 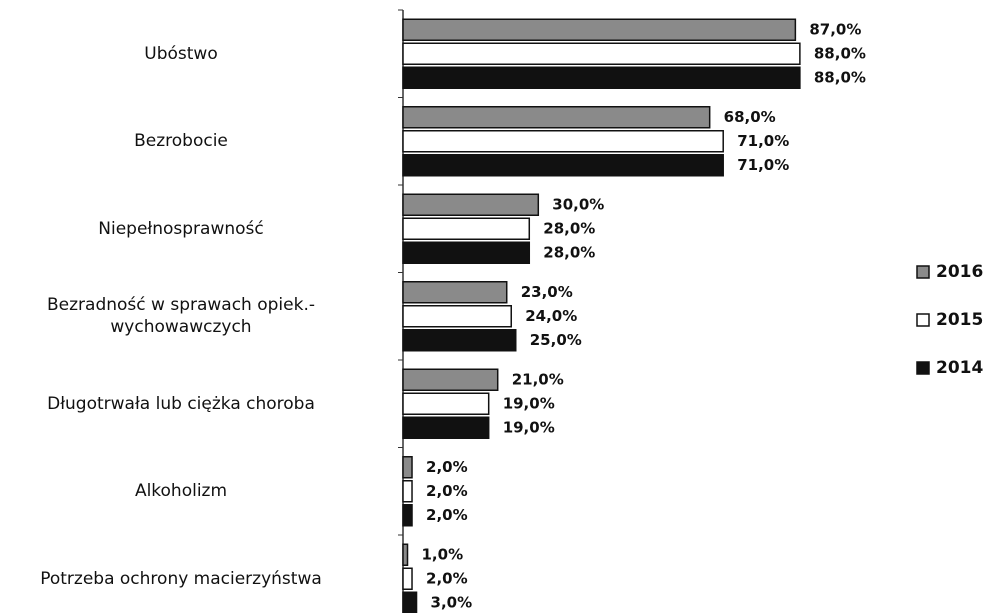 What do you see at coordinates (181, 403) in the screenshot?
I see `category-label: Długotrwała lub ciężka choroba` at bounding box center [181, 403].